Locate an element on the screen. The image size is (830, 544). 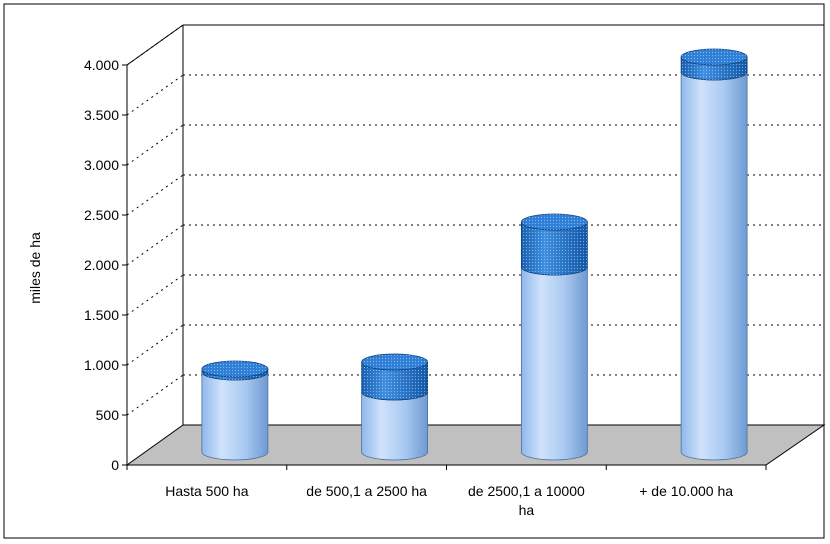
y-axis-label: miles de ha is located at coordinates (35, 268).